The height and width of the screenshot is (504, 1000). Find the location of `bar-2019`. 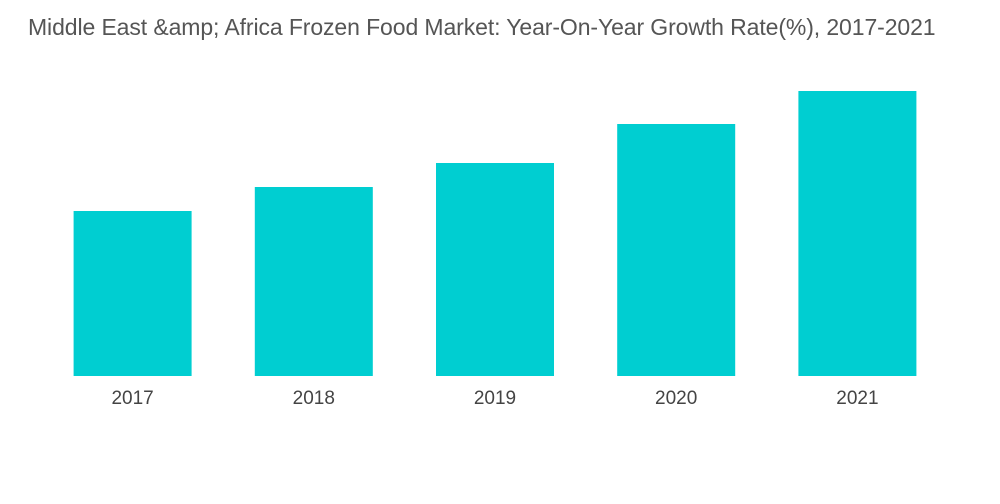

bar-2019 is located at coordinates (495, 269).